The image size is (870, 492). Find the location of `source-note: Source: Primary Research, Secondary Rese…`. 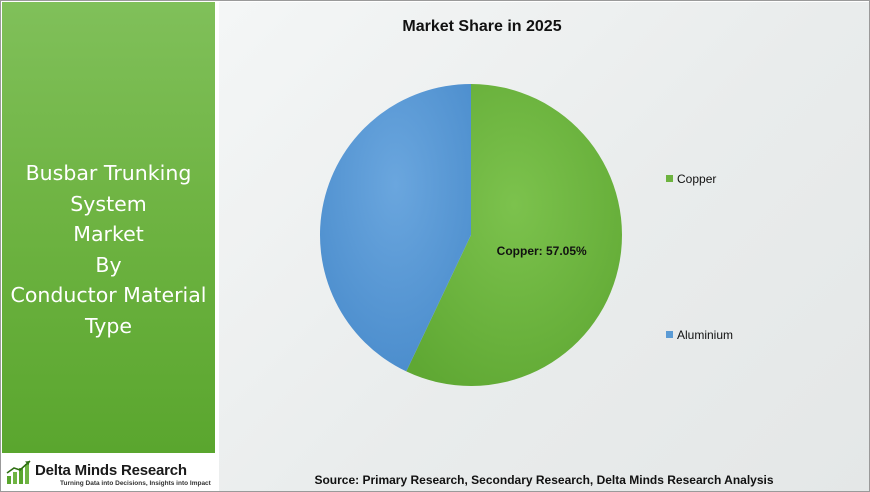

source-note: Source: Primary Research, Secondary Rese… is located at coordinates (544, 480).